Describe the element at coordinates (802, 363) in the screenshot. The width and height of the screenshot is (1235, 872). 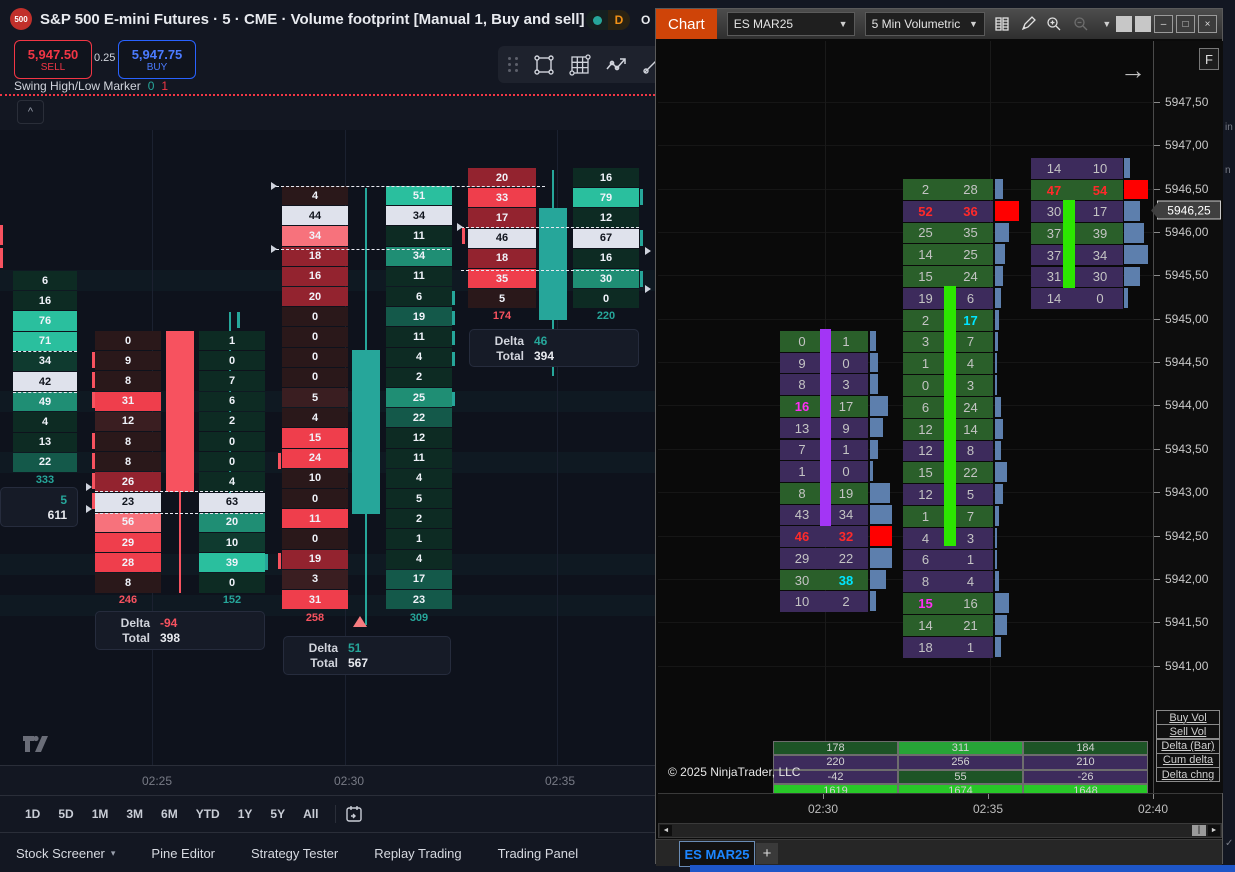
I see `sell-volume-value: 9` at that location.